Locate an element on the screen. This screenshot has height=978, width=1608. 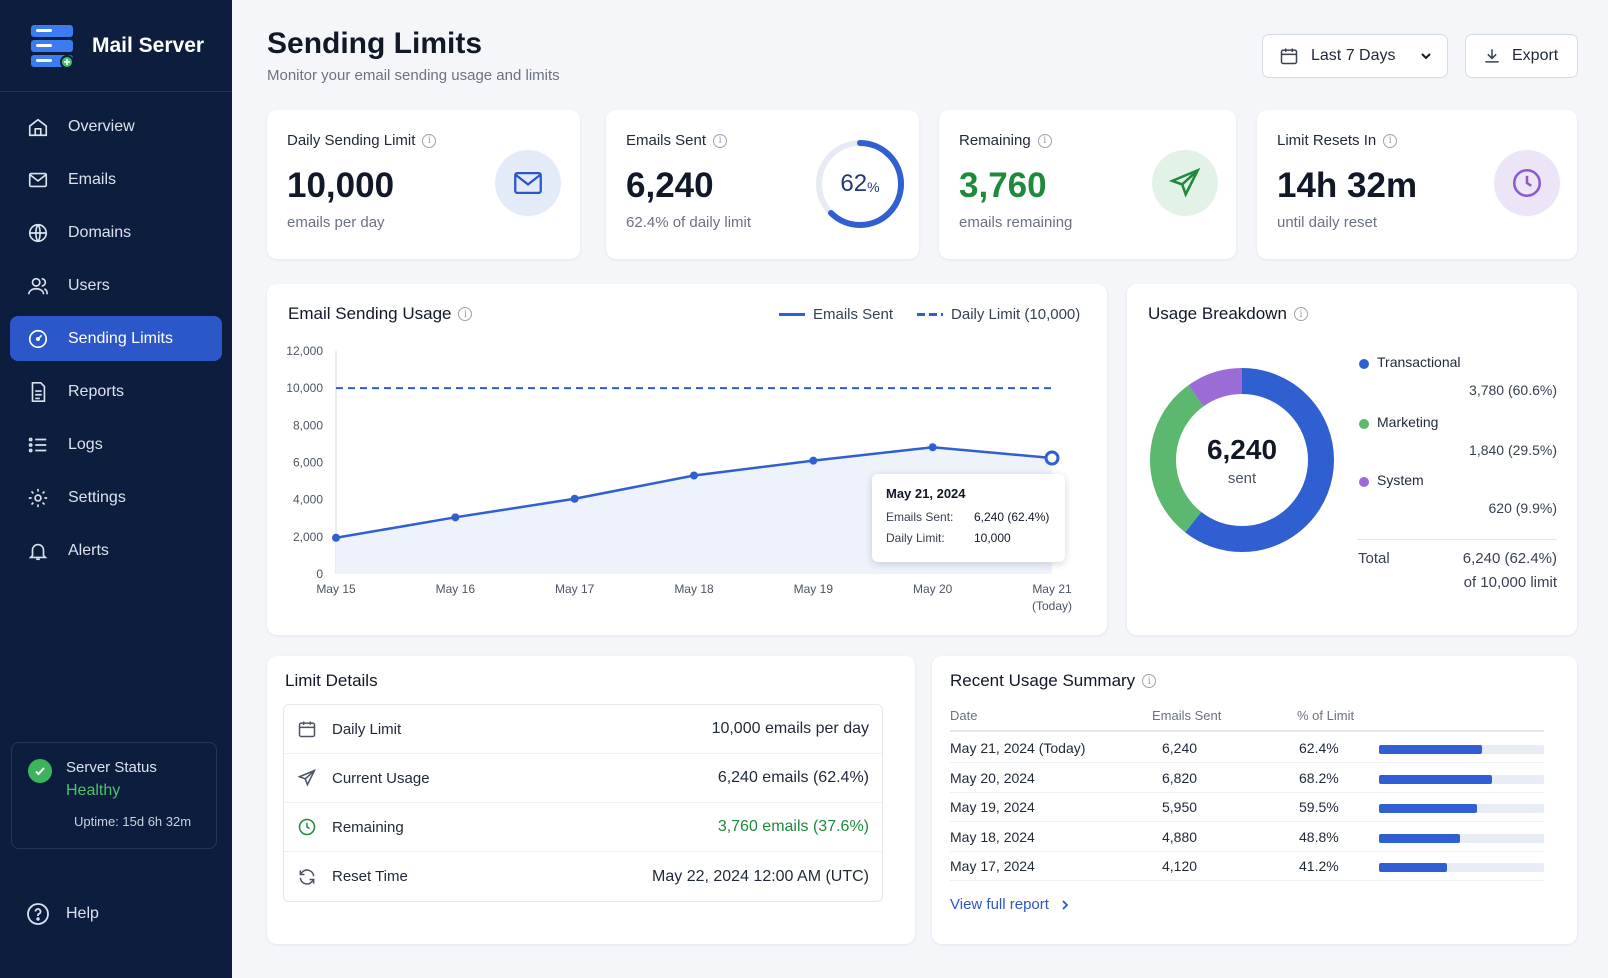
donut-center-value: 6,240 is located at coordinates (1242, 449).